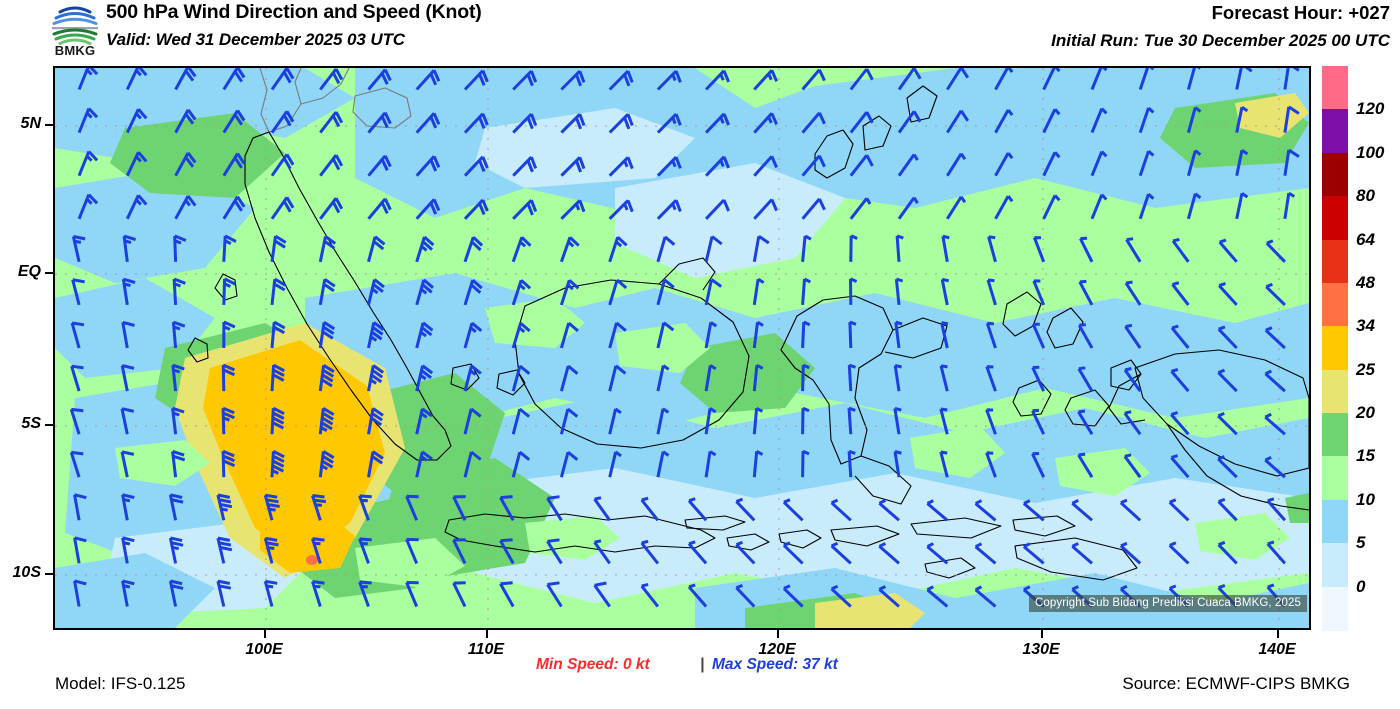 This screenshot has width=1400, height=709. I want to click on colorbar-tick-label: 80, so click(1365, 196).